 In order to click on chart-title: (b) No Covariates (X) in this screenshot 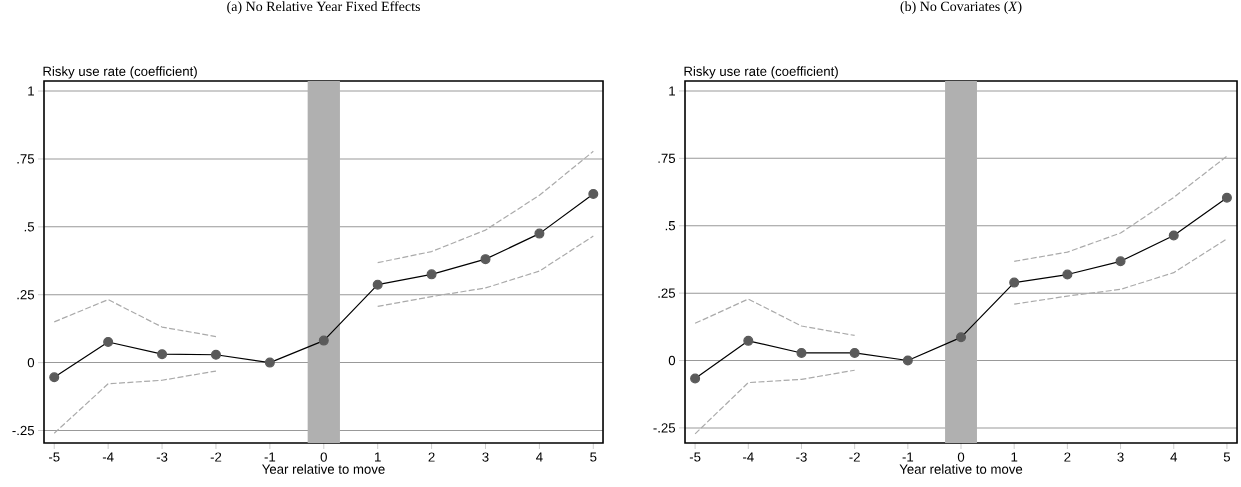, I will do `click(961, 7)`.